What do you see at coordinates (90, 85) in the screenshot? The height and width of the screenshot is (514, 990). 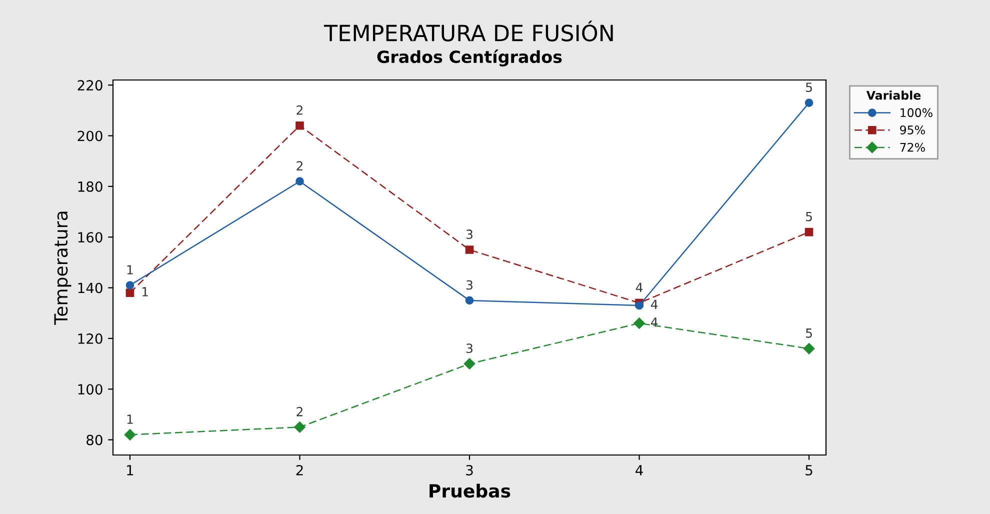 I see `y-tick-label: 220` at bounding box center [90, 85].